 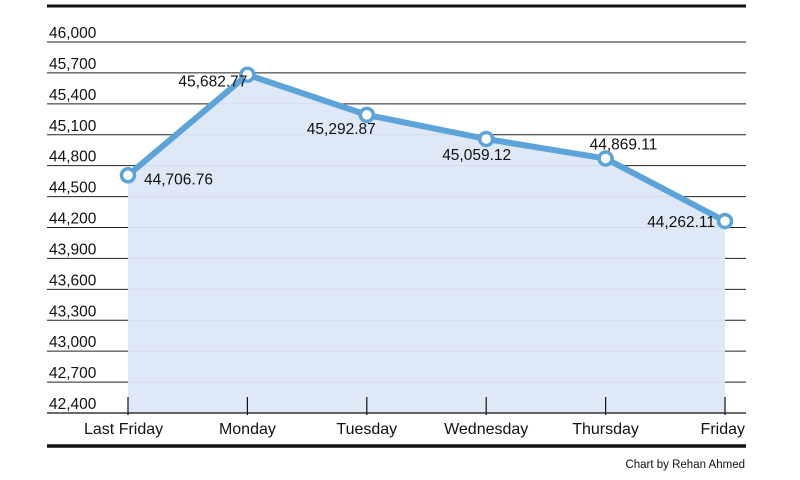 What do you see at coordinates (73, 64) in the screenshot?
I see `y-tick-label: 45,700` at bounding box center [73, 64].